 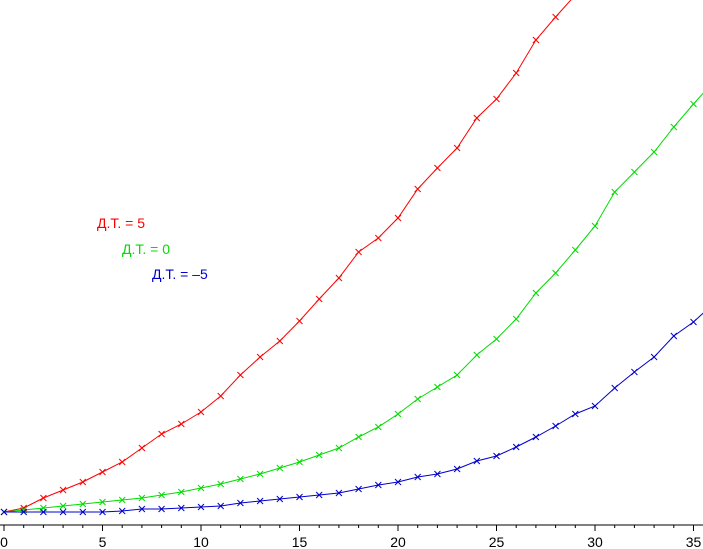 What do you see at coordinates (201, 541) in the screenshot?
I see `x-tick-label: 10` at bounding box center [201, 541].